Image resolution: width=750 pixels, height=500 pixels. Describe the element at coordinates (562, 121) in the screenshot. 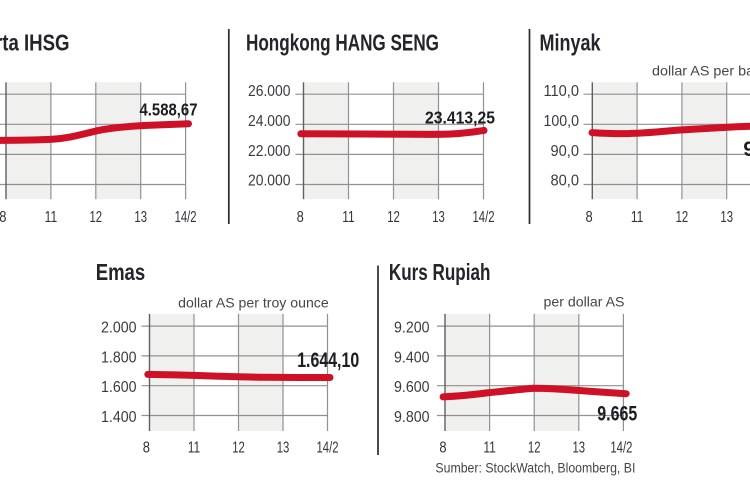

I see `svg-text: 100,0` at that location.